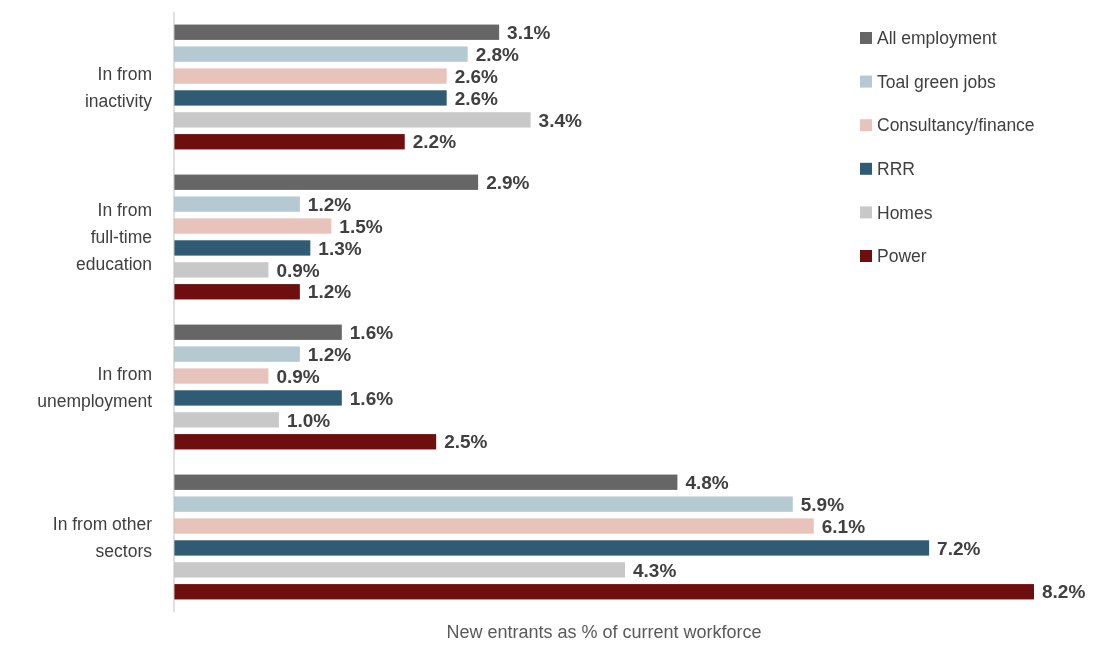 The height and width of the screenshot is (645, 1104). I want to click on y-tick-label: In from inactivity, so click(118, 87).